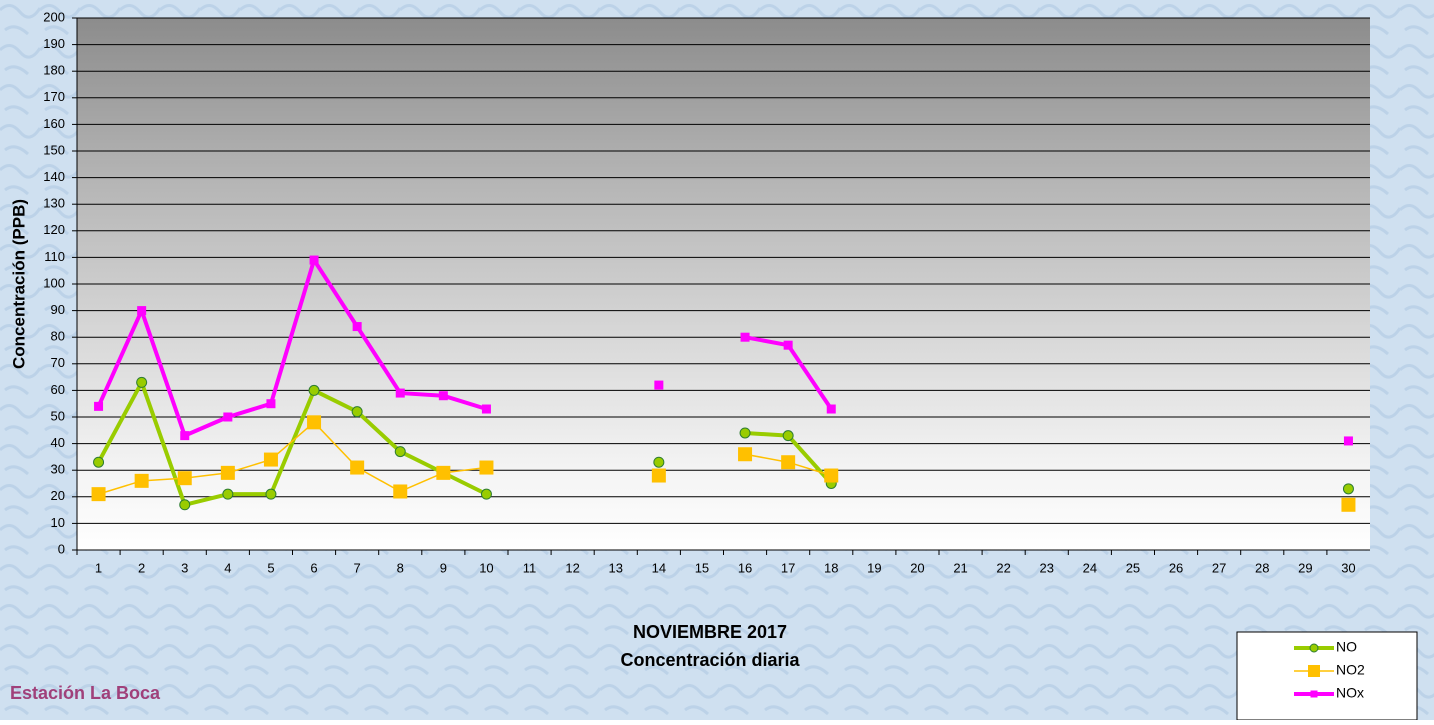  Describe the element at coordinates (54, 176) in the screenshot. I see `y-tick-label: 140` at that location.